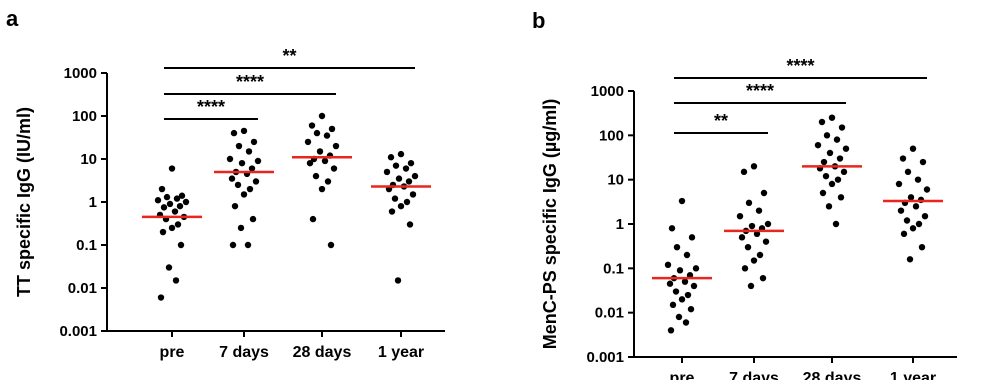 This screenshot has height=380, width=986. I want to click on y-axis-label: TT specific IgG (IU/ml), so click(24, 202).